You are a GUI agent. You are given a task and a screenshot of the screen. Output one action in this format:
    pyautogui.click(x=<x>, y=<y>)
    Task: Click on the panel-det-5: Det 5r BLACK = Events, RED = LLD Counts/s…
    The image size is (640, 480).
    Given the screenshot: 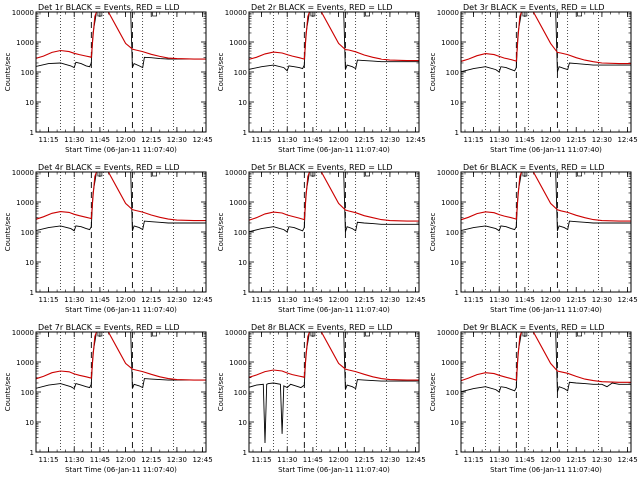 What is the action you would take?
    pyautogui.click(x=321, y=238)
    